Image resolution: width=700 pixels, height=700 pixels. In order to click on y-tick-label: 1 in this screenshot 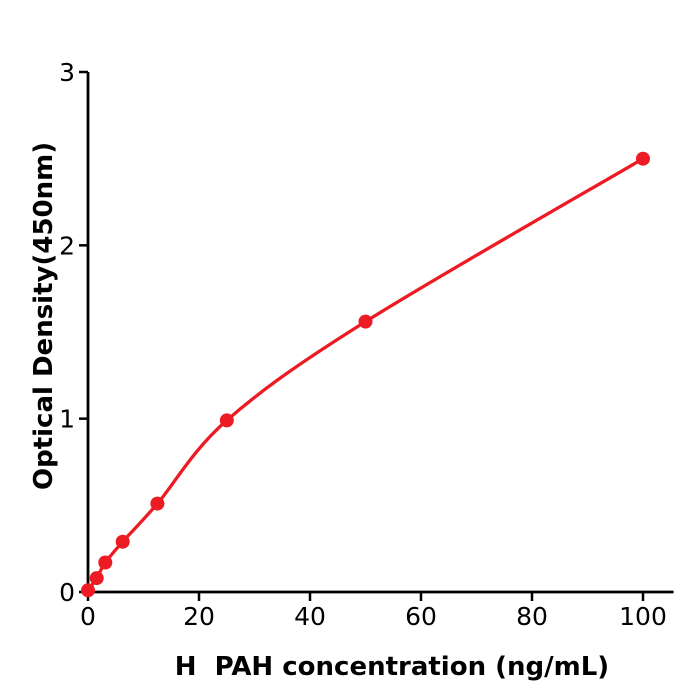, I will do `click(67, 419)`.